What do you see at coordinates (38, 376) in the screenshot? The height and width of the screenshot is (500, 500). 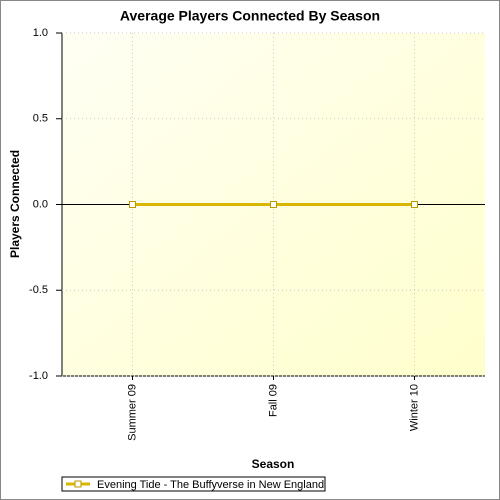 I see `y-tick-label: -1.0` at bounding box center [38, 376].